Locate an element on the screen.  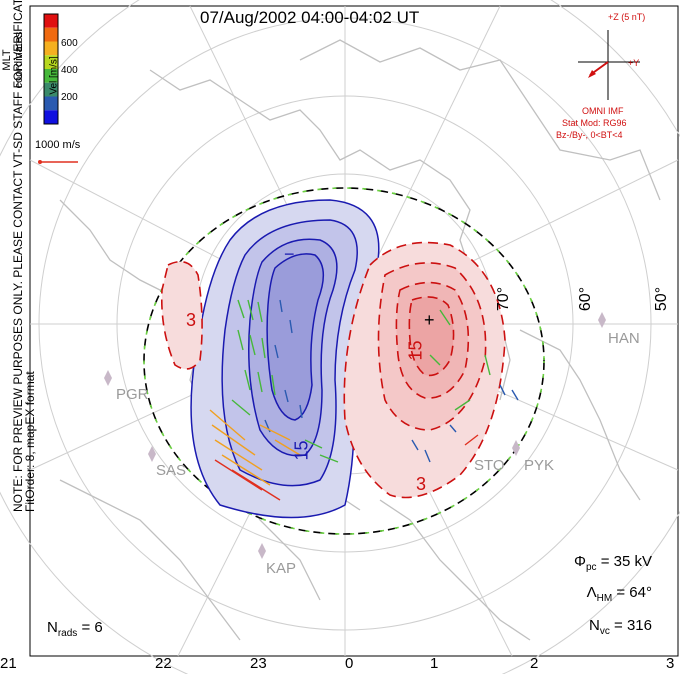
site-label-pyk: PYK is located at coordinates (539, 465).